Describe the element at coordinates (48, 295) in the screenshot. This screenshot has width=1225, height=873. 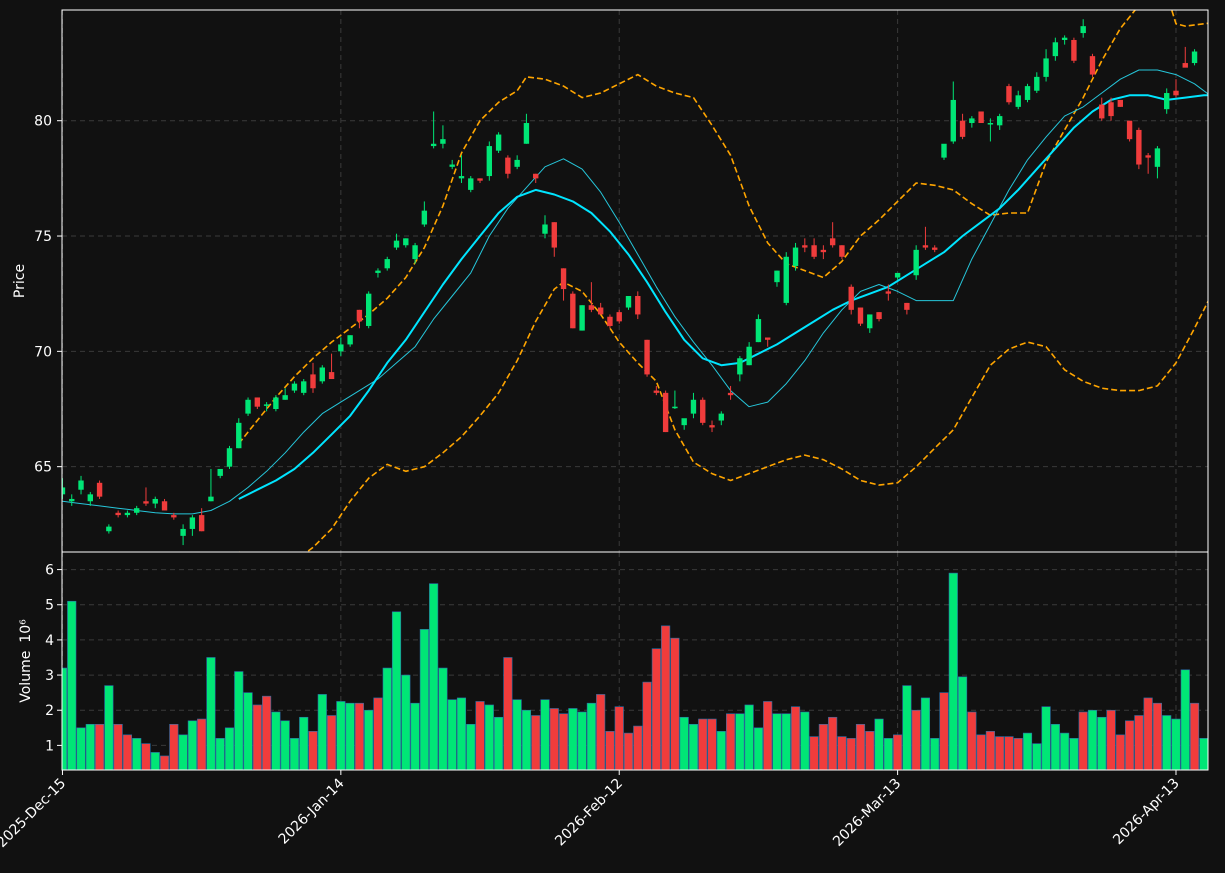
I see `price-y-ticks: 65 70 75 80` at that location.